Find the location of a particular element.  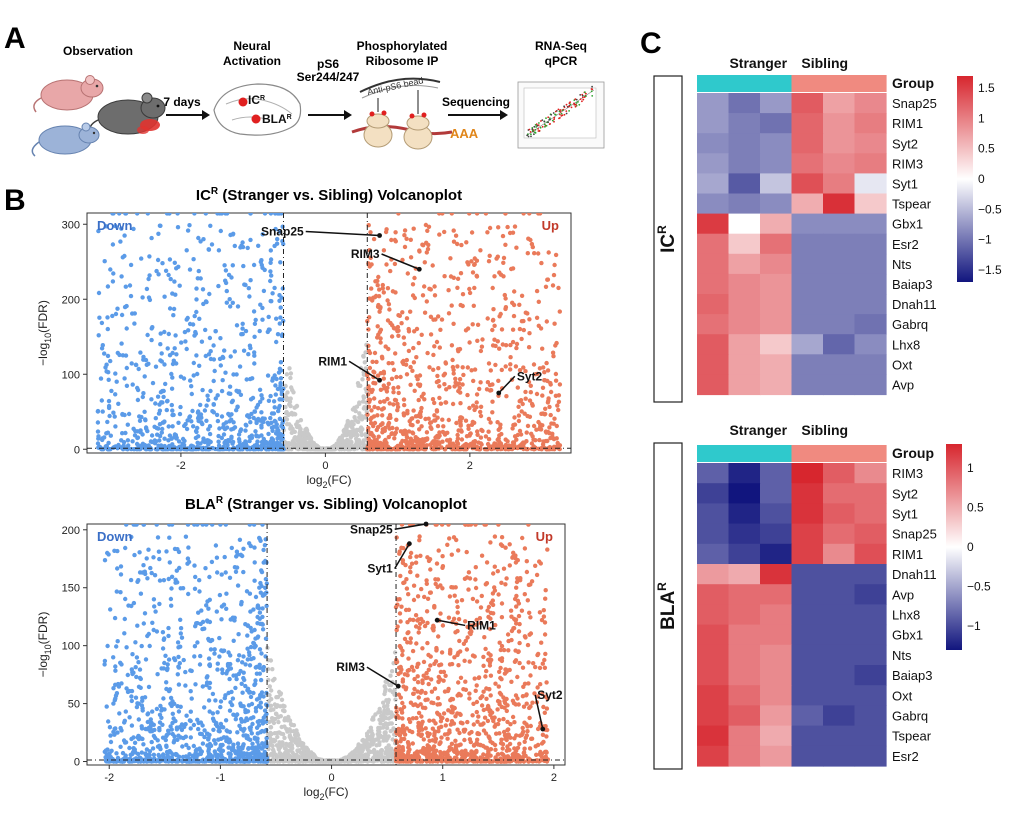

volcano-title-sup: R is located at coordinates (215, 191).